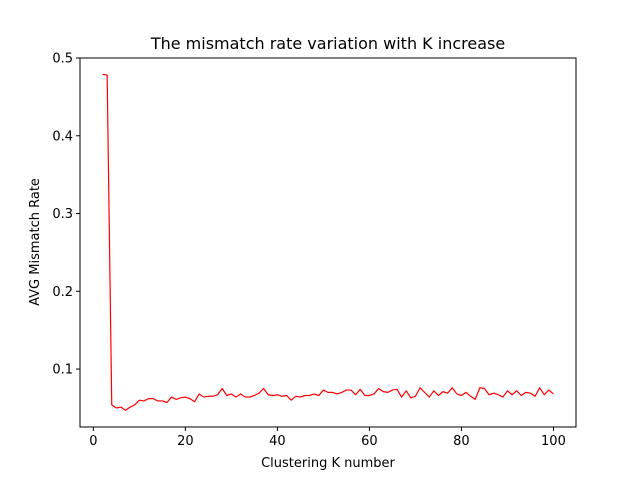 The image size is (640, 480). I want to click on y-axis-label: AVG Mismatch Rate, so click(35, 242).